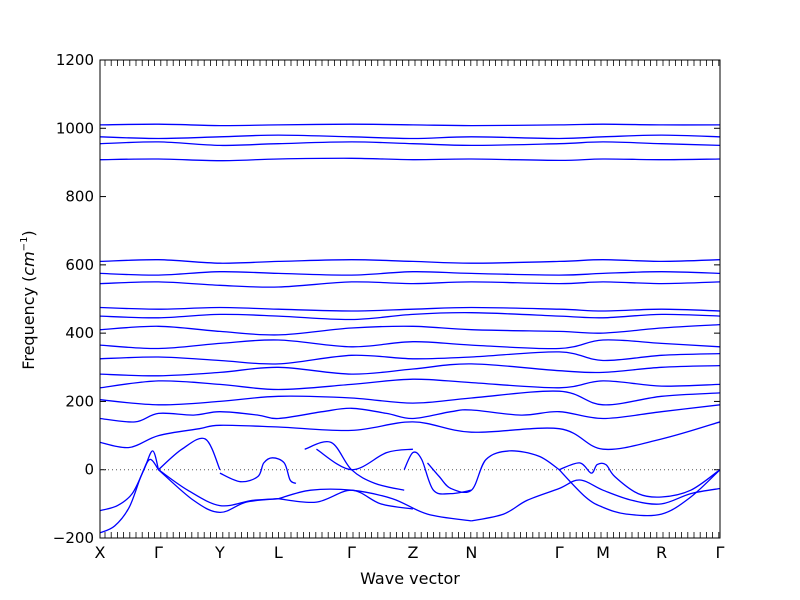 The width and height of the screenshot is (800, 600). Describe the element at coordinates (100, 552) in the screenshot. I see `x-tick-label: X` at that location.